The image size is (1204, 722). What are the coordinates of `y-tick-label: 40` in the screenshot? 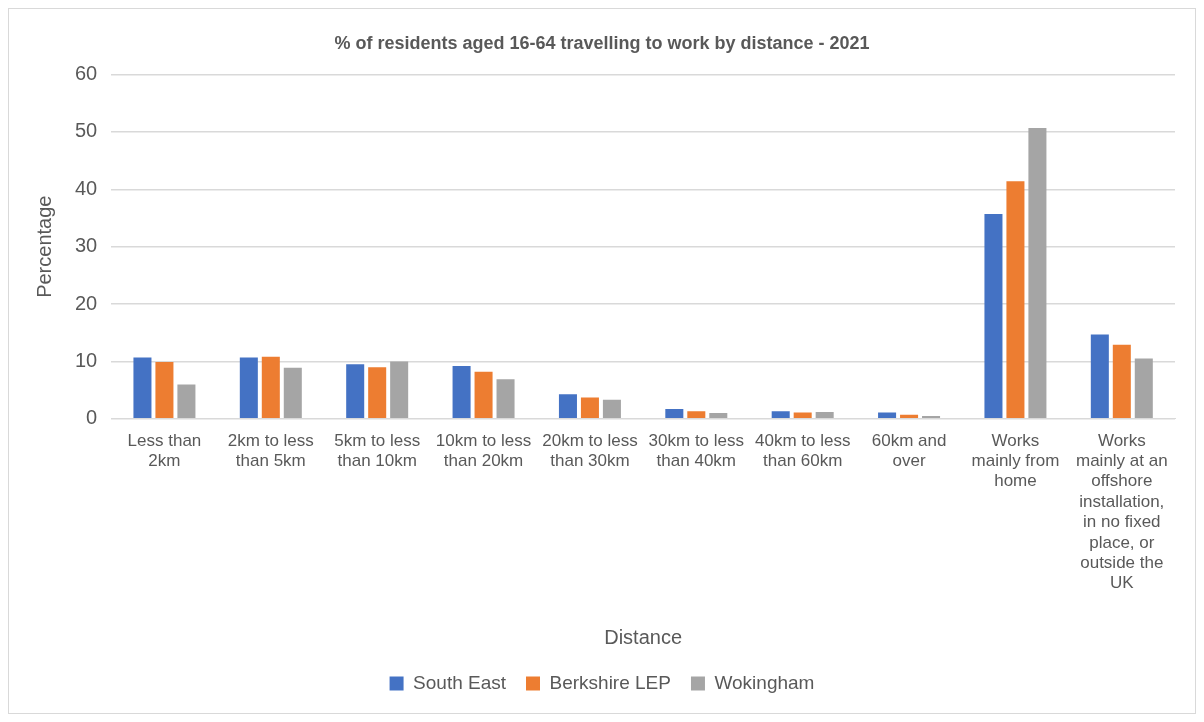 It's located at (86, 187).